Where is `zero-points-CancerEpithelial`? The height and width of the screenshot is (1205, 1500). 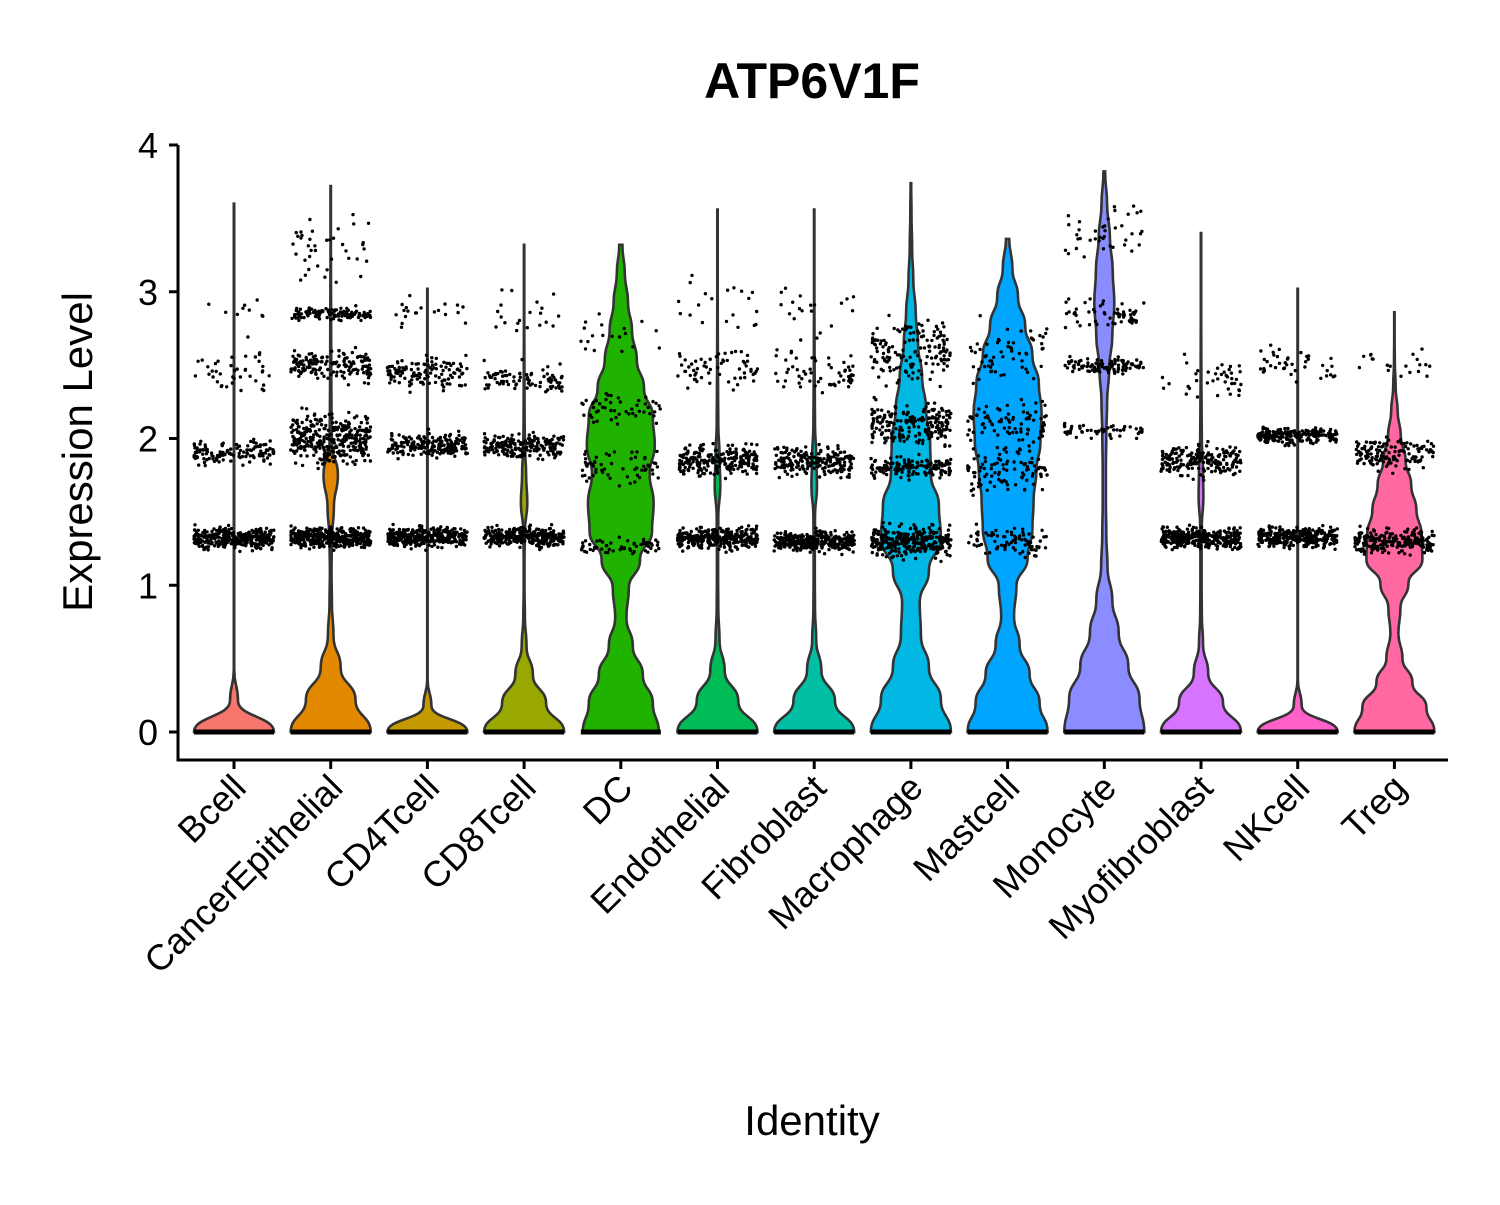
zero-points-CancerEpithelial is located at coordinates (331, 732).